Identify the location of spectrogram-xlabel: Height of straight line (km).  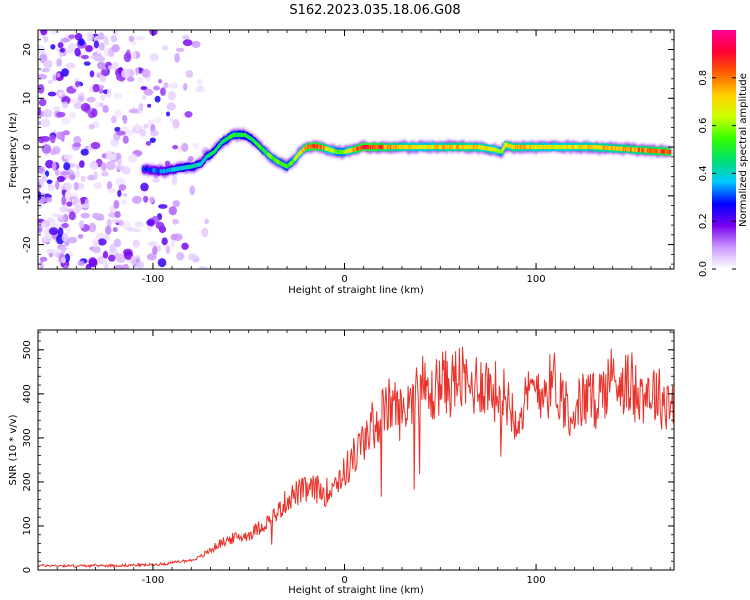
(356, 290).